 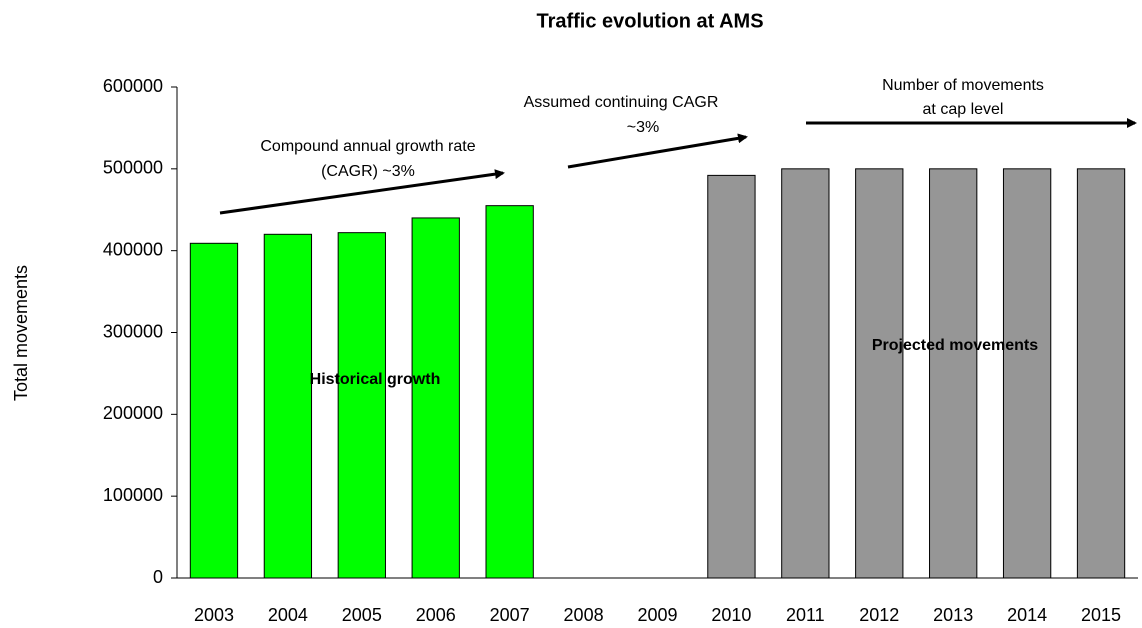 I want to click on annotation: Compound annual growth rate, so click(x=367, y=146).